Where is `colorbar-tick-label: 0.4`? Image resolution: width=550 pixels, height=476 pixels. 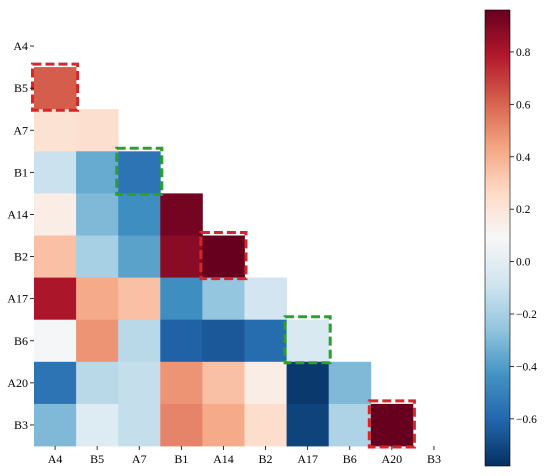
colorbar-tick-label: 0.4 is located at coordinates (523, 158).